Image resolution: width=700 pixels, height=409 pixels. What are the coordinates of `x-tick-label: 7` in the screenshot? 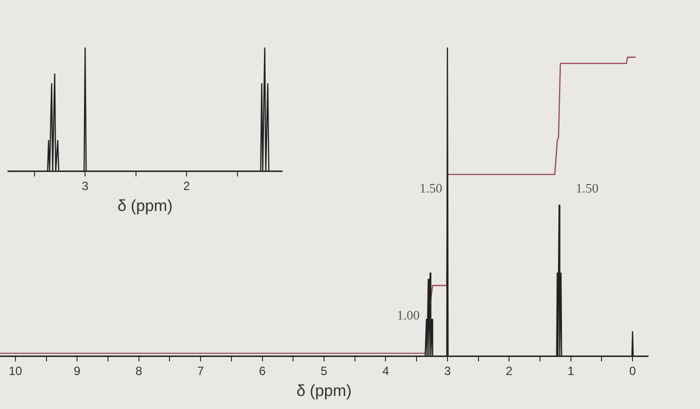 It's located at (200, 371).